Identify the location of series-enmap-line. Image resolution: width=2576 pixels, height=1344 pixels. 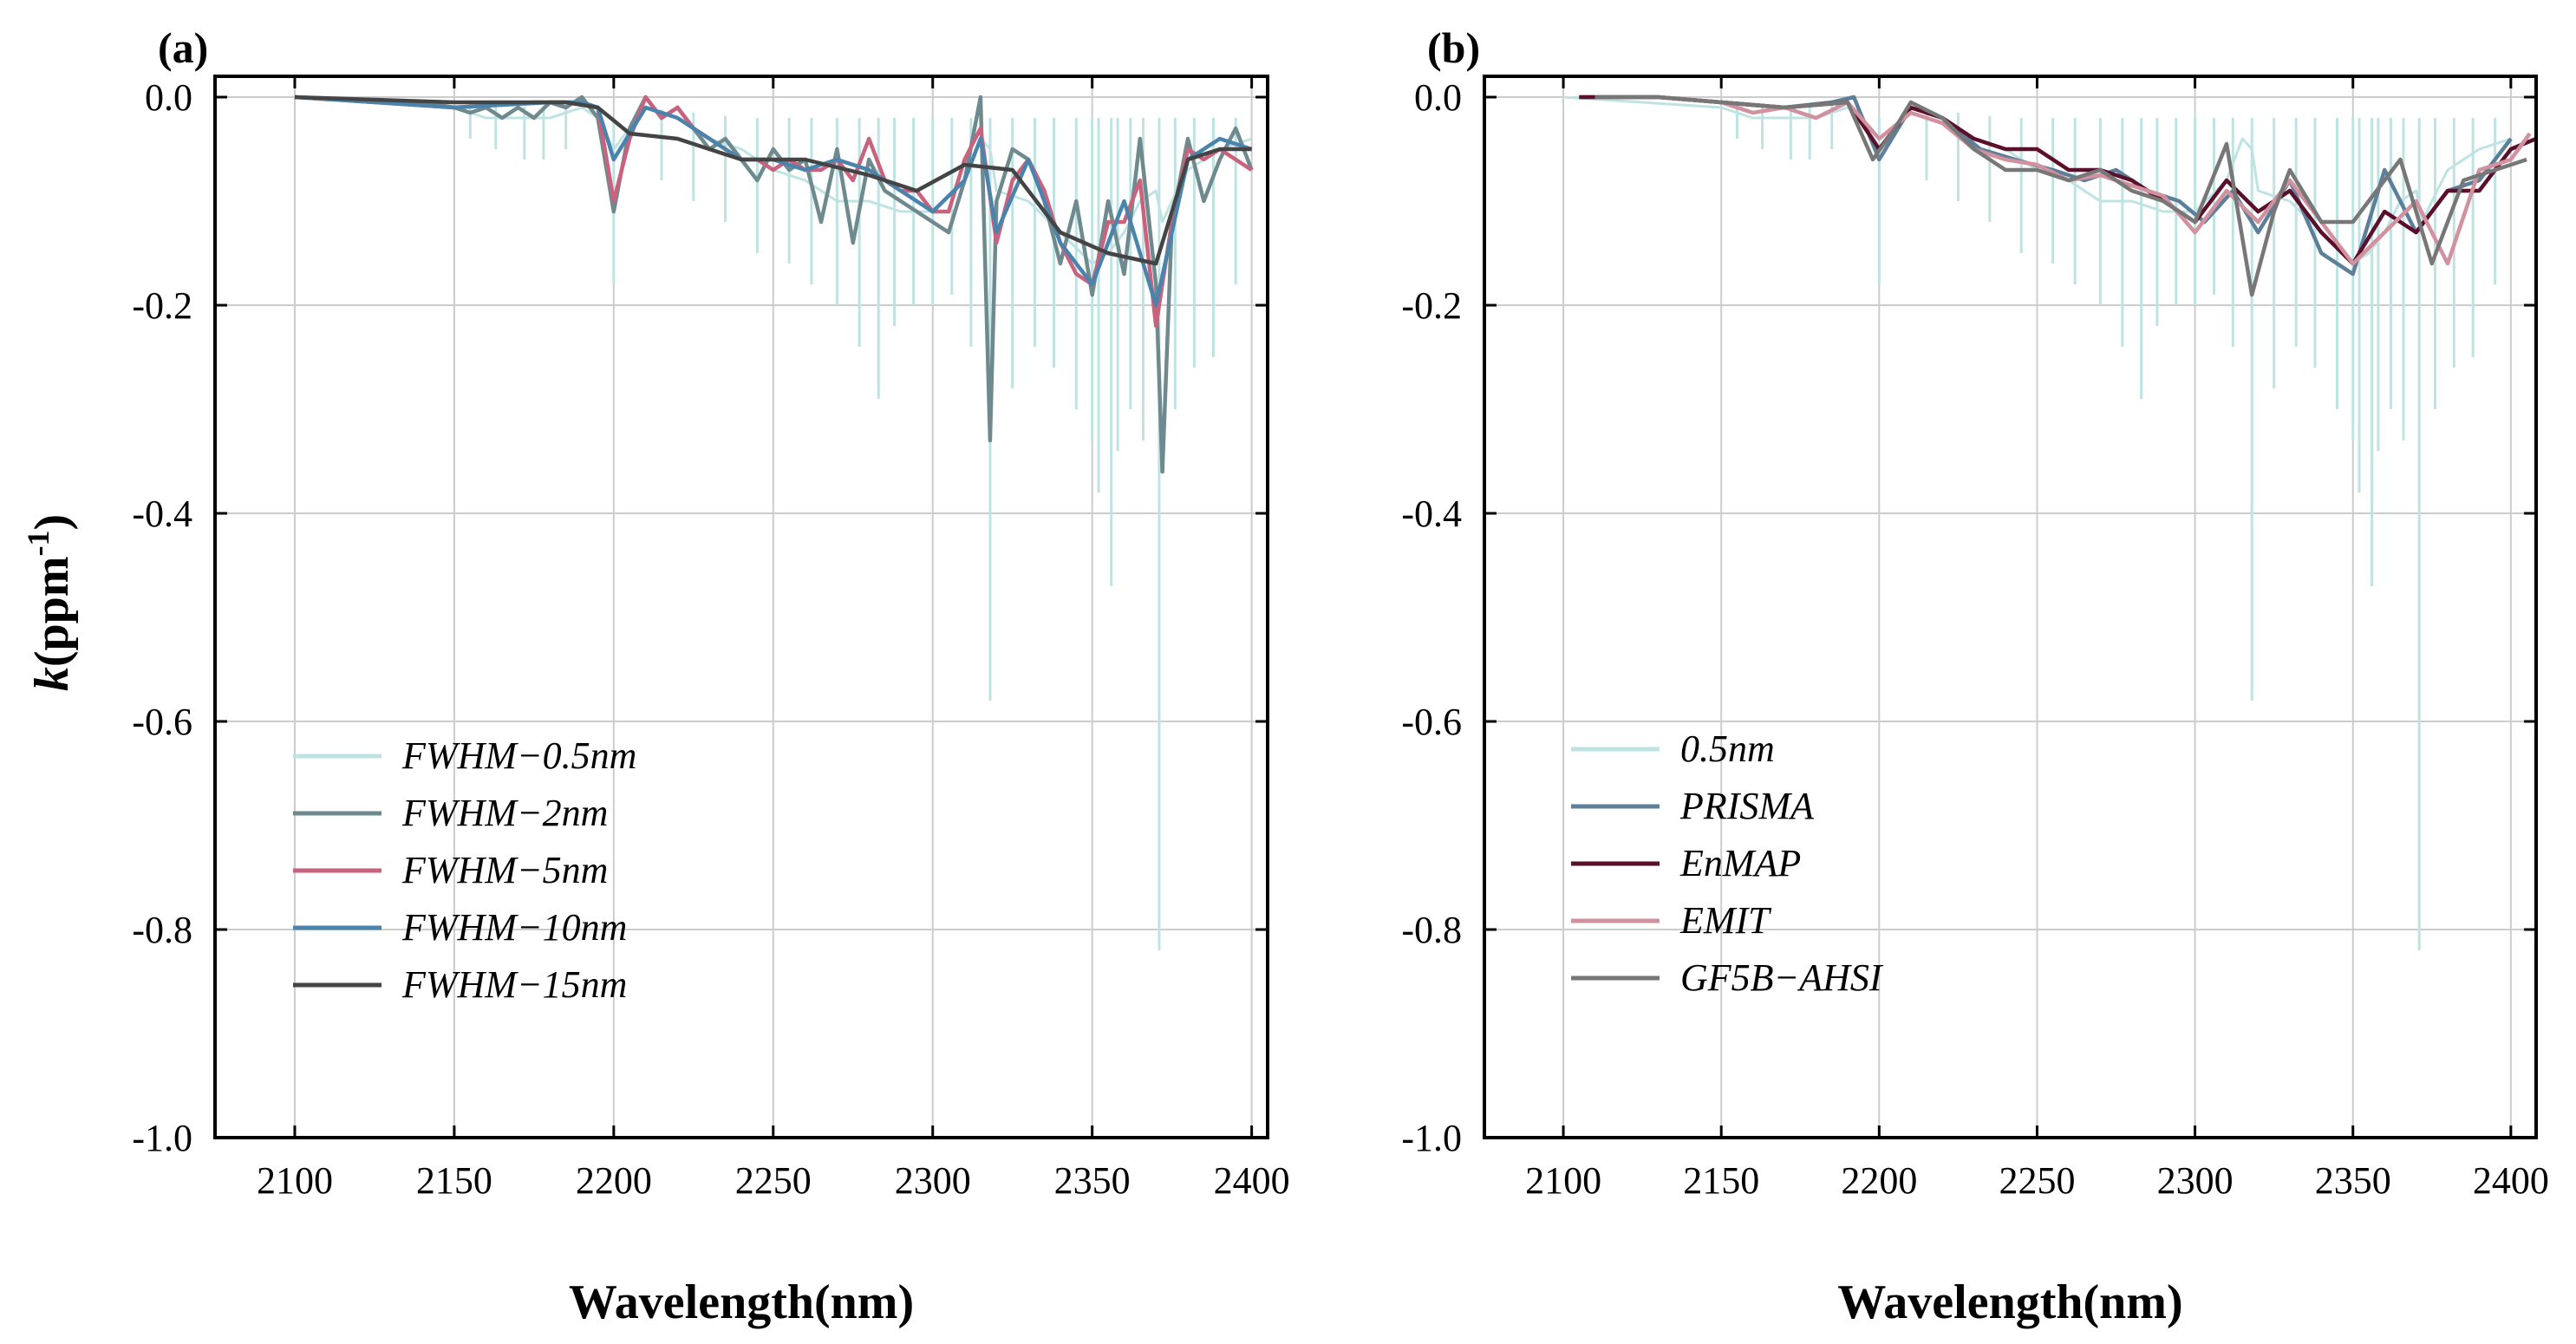
(2058, 180).